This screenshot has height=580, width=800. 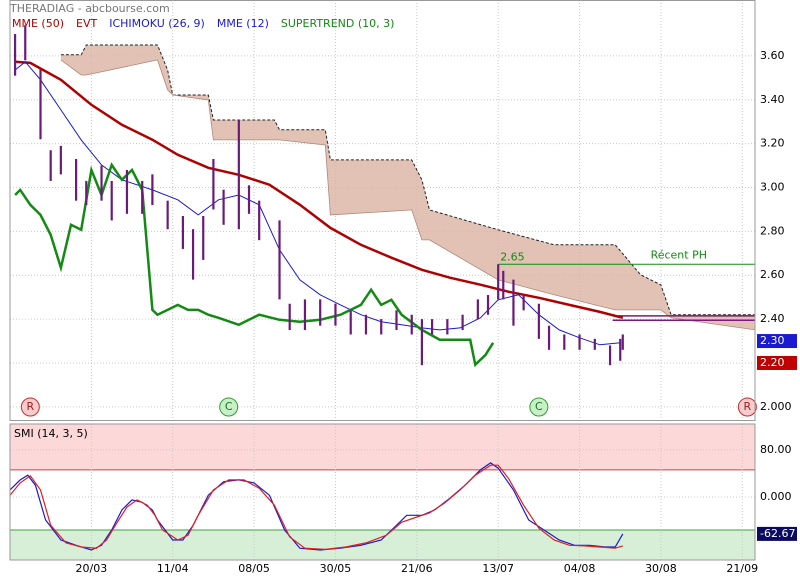 What do you see at coordinates (772, 230) in the screenshot?
I see `y-tick-label: 2.80` at bounding box center [772, 230].